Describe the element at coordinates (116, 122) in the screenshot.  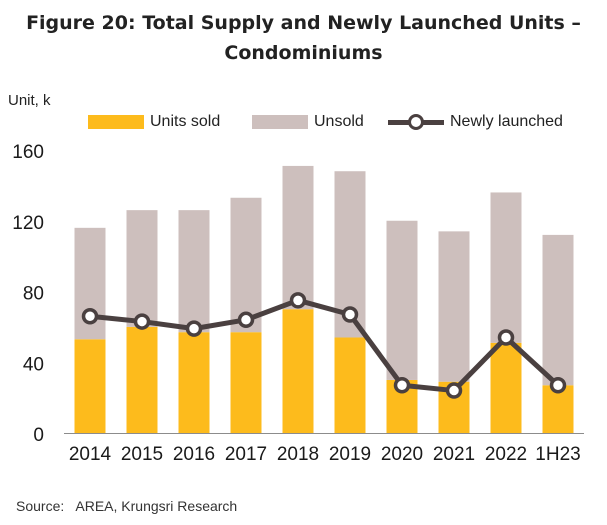
I see `legend-swatch-units-sold` at that location.